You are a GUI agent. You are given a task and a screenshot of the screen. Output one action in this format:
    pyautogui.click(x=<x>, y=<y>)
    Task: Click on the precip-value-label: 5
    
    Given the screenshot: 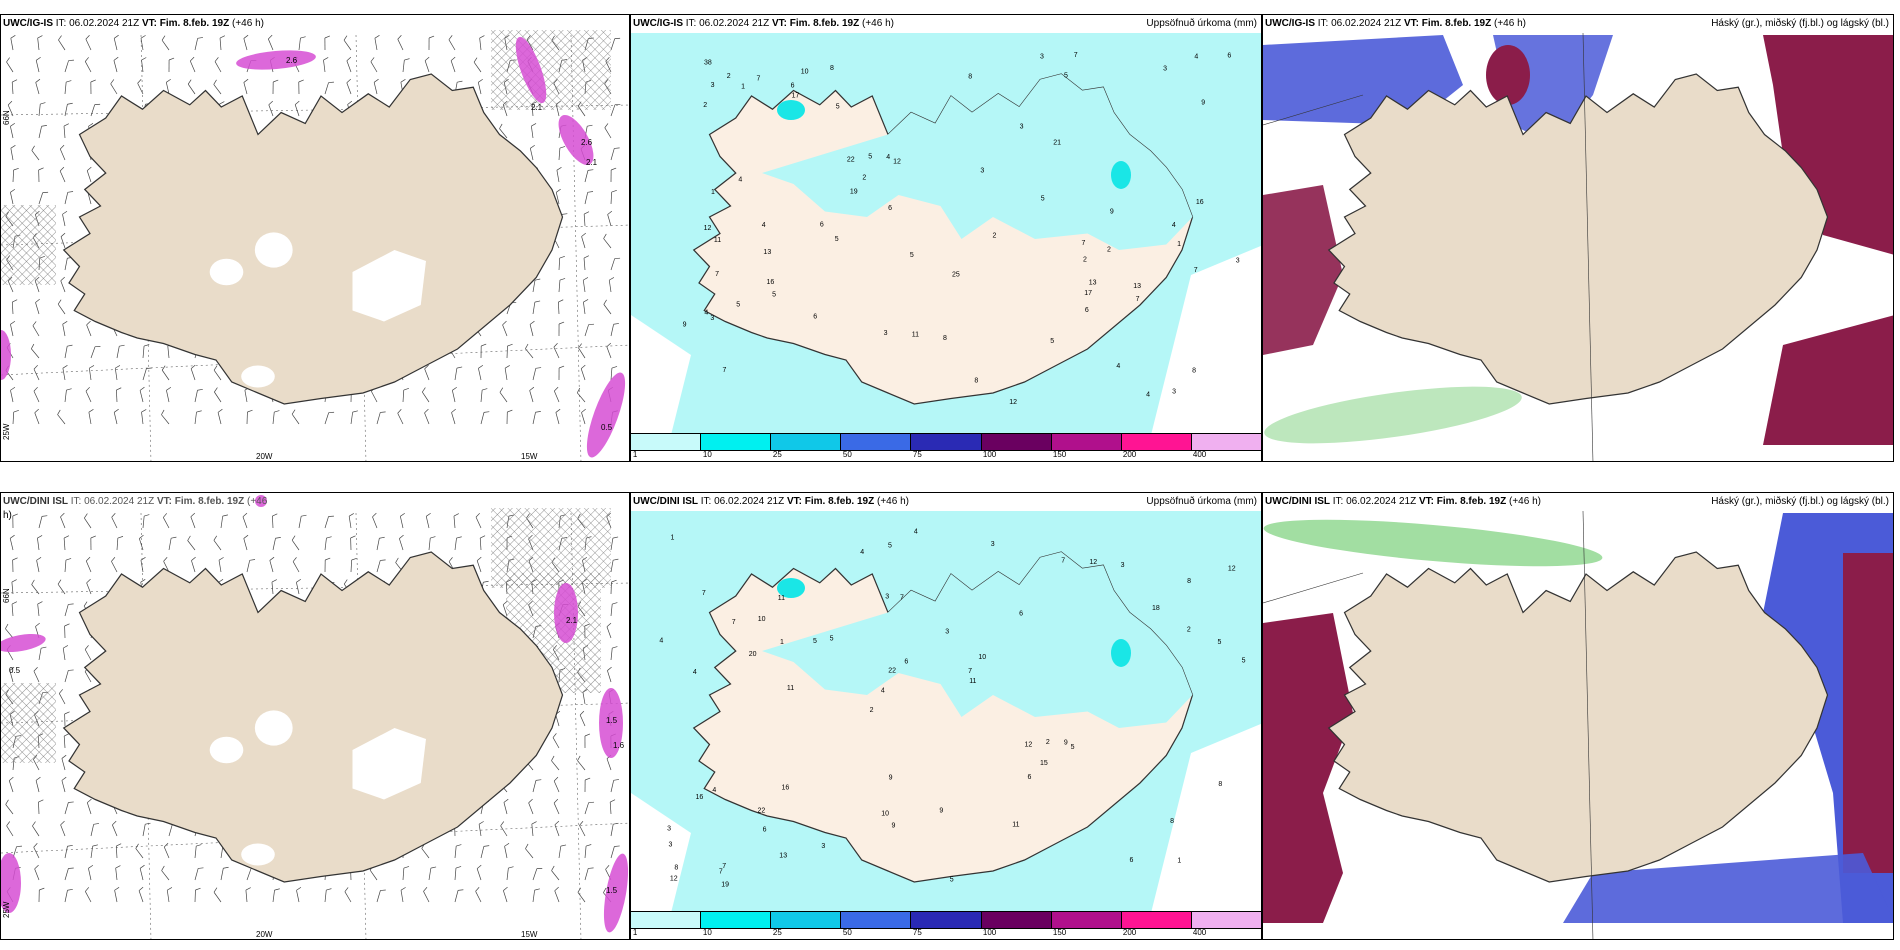 What is the action you would take?
    pyautogui.click(x=890, y=545)
    